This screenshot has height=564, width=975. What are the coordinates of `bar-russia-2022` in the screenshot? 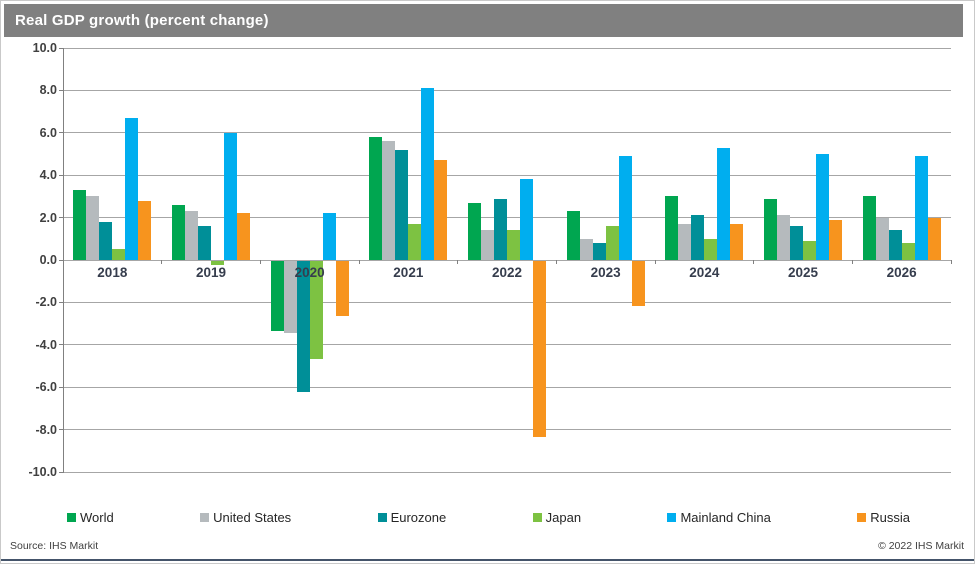 It's located at (539, 349).